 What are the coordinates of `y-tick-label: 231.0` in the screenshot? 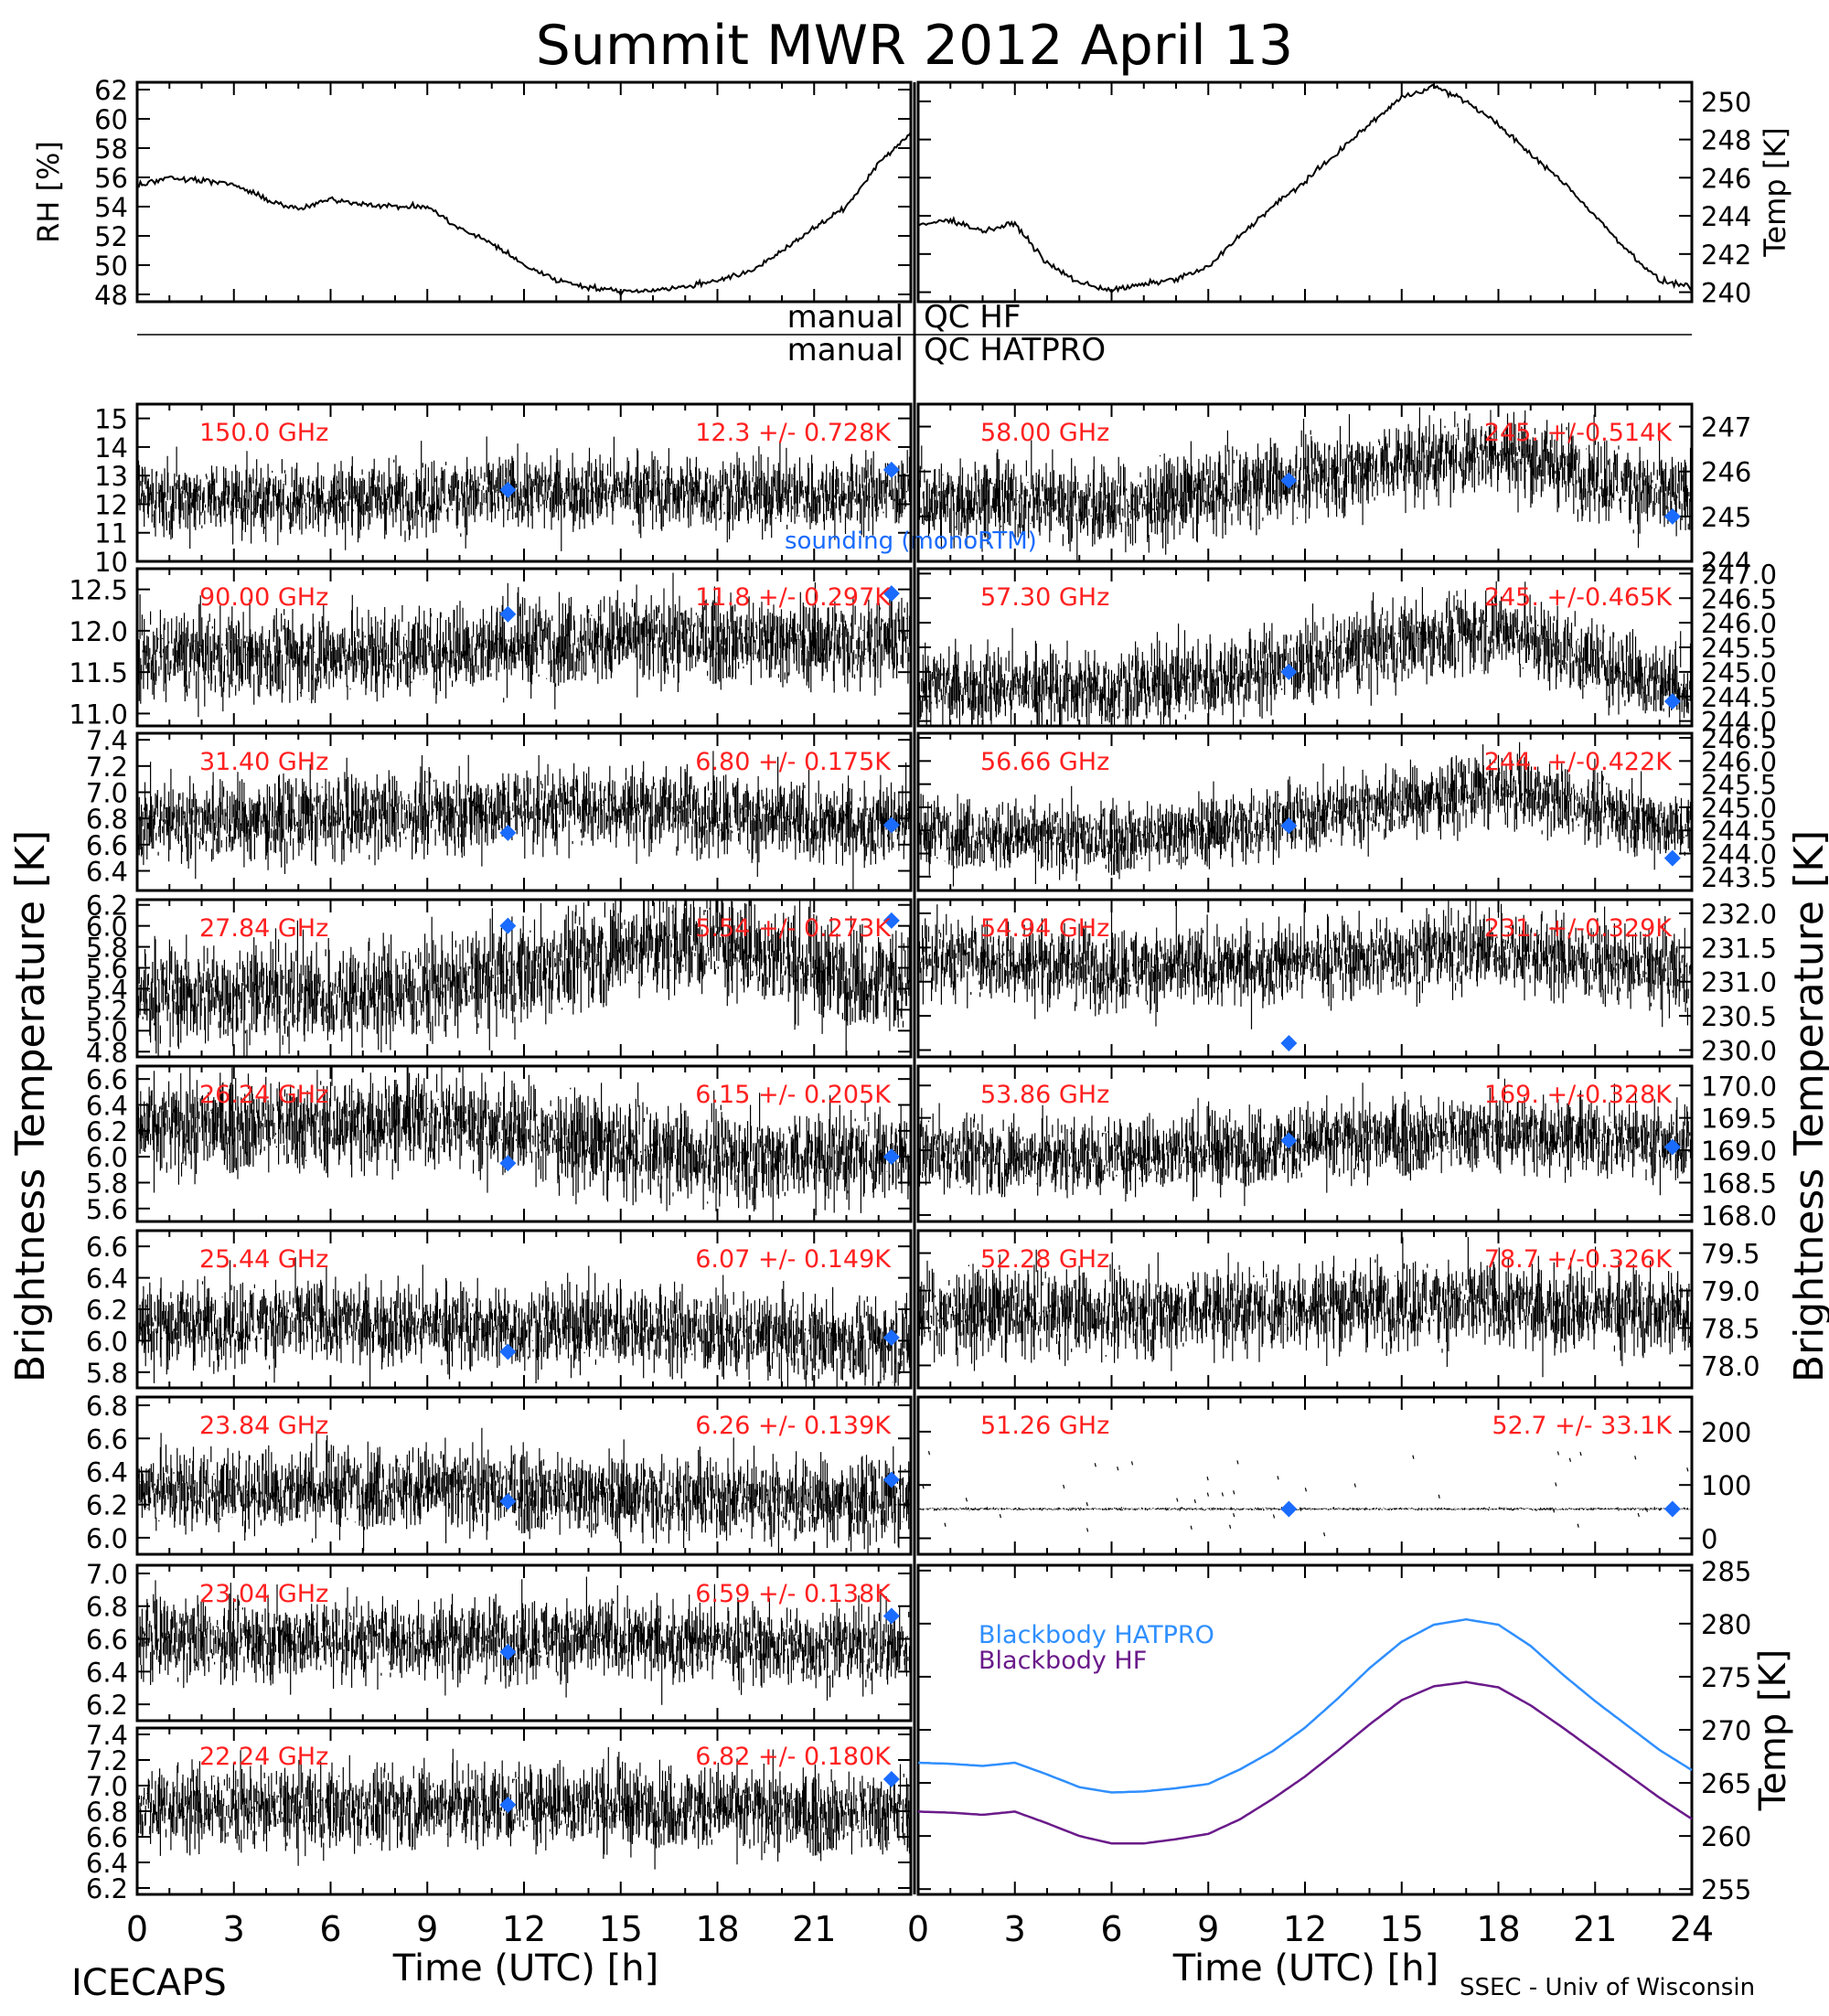 It's located at (1739, 982).